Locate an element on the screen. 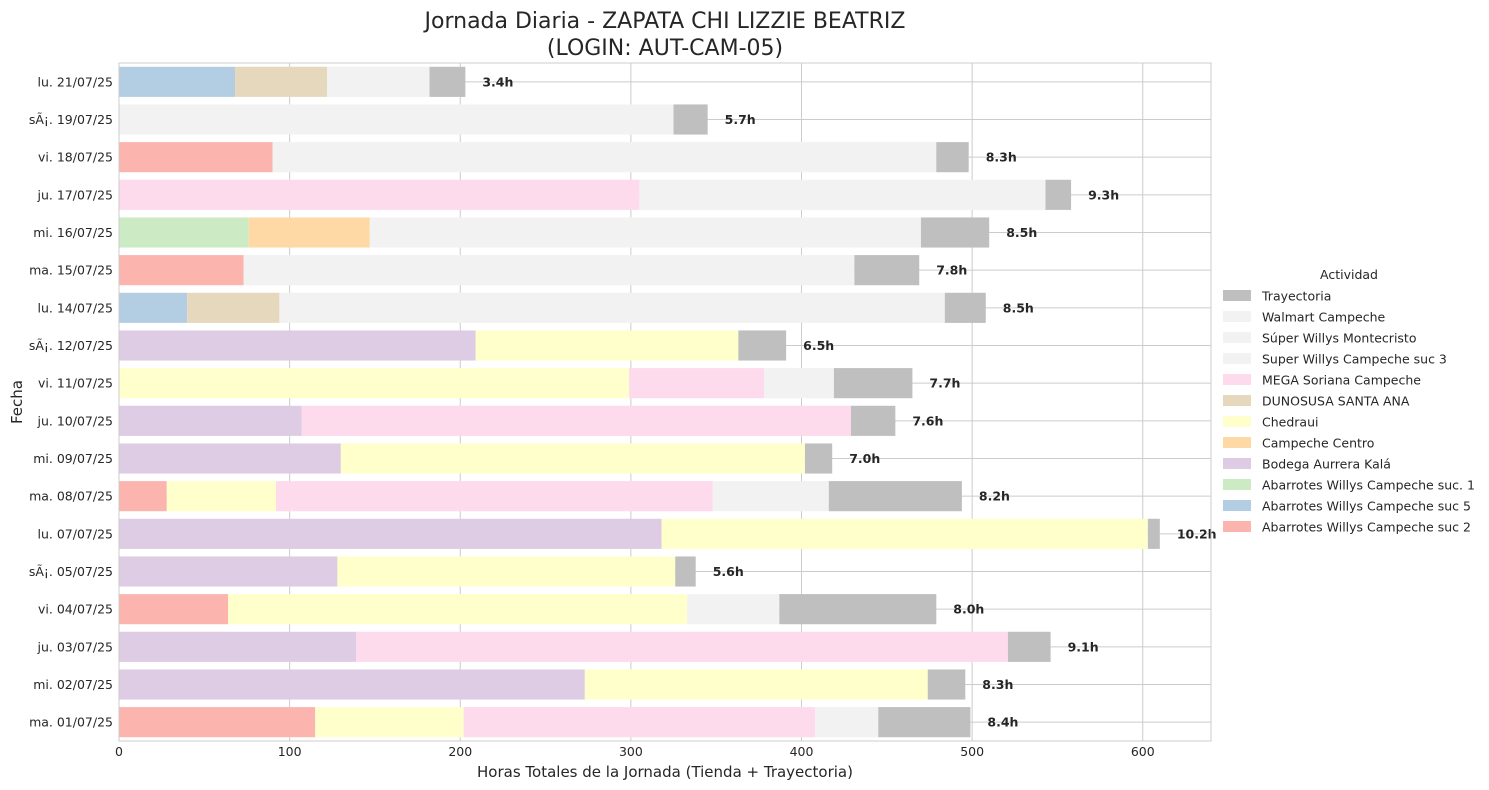 This screenshot has height=790, width=1489. y-tick-label: sÃ¡. 05/07/25 is located at coordinates (71, 571).